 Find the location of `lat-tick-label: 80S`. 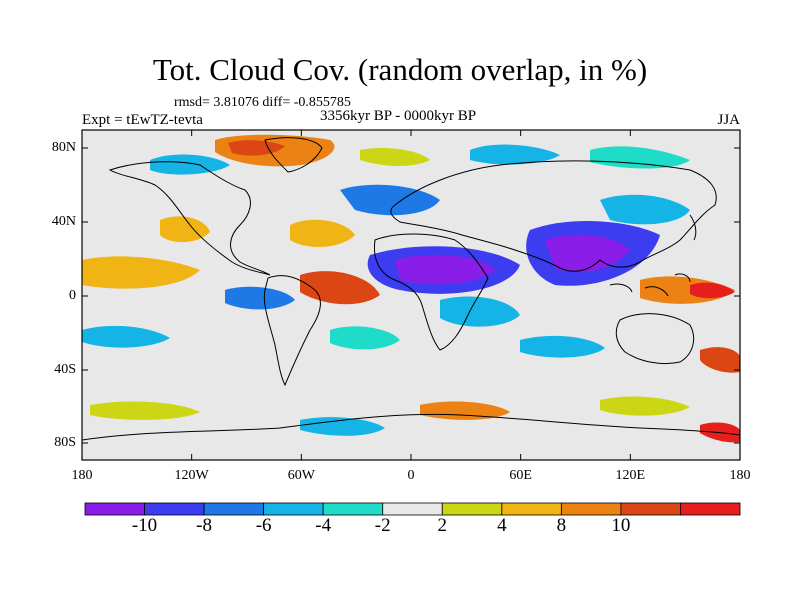

lat-tick-label: 80S is located at coordinates (65, 442).